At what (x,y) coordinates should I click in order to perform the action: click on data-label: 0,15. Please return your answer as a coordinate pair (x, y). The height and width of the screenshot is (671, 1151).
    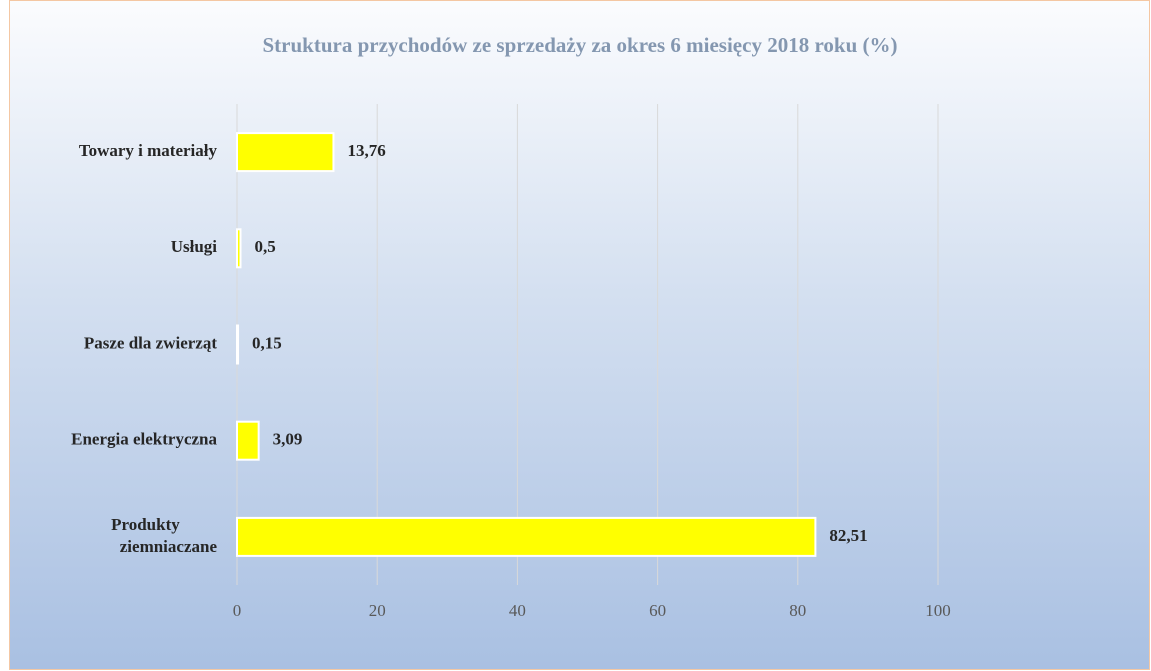
    Looking at the image, I should click on (267, 342).